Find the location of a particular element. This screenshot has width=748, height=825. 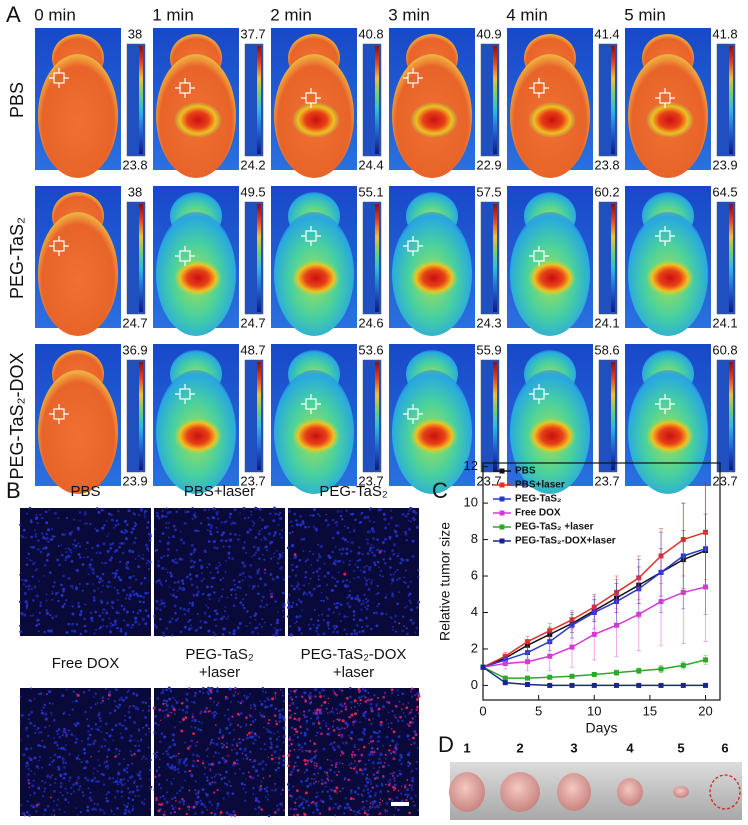

colorbar-min: 24.3 is located at coordinates (488, 322).